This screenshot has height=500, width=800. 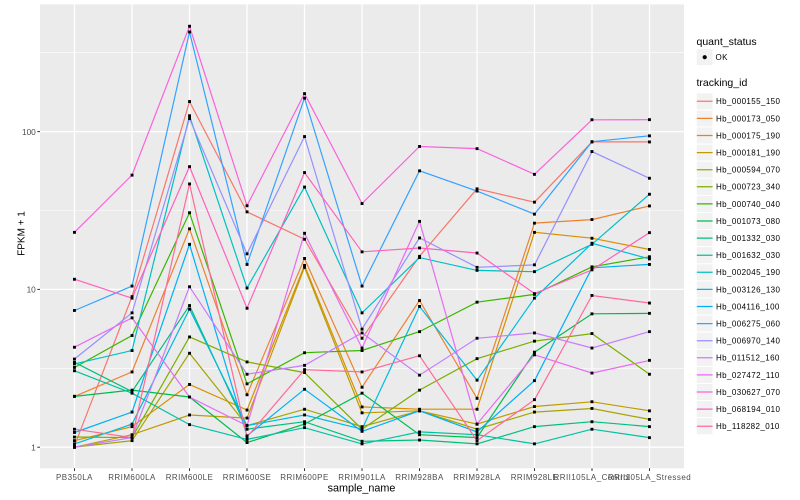 What do you see at coordinates (748, 135) in the screenshot?
I see `svg-text: Hb_000175_190` at bounding box center [748, 135].